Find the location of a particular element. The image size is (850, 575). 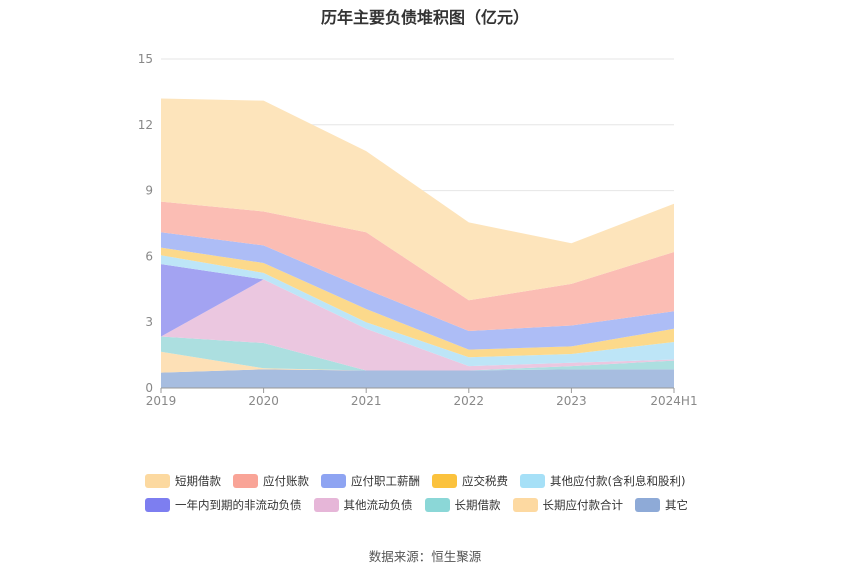

legend-item: 其他流动负债 is located at coordinates (363, 505).